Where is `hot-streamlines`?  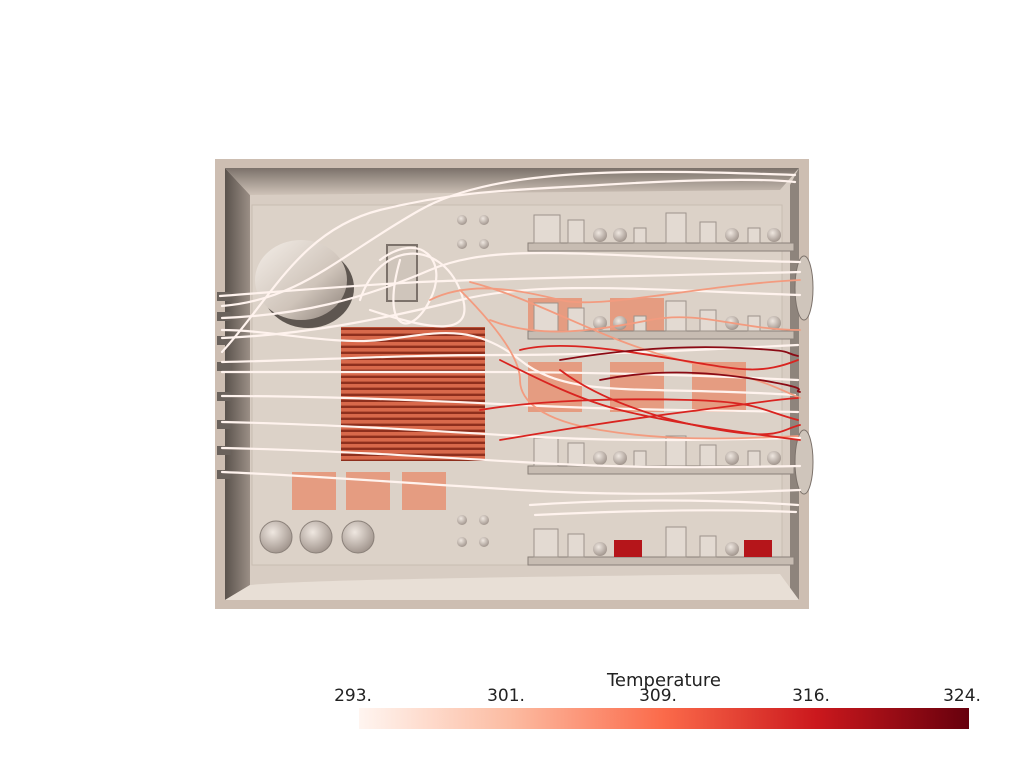 hot-streamlines is located at coordinates (640, 392).